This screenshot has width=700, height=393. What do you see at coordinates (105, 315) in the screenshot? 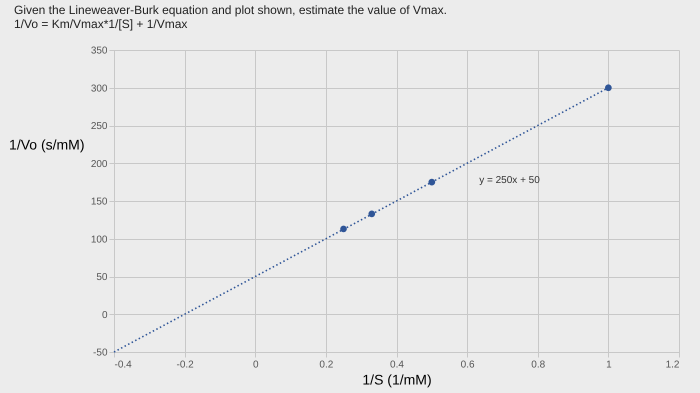
I see `y-tick-label: 0` at bounding box center [105, 315].